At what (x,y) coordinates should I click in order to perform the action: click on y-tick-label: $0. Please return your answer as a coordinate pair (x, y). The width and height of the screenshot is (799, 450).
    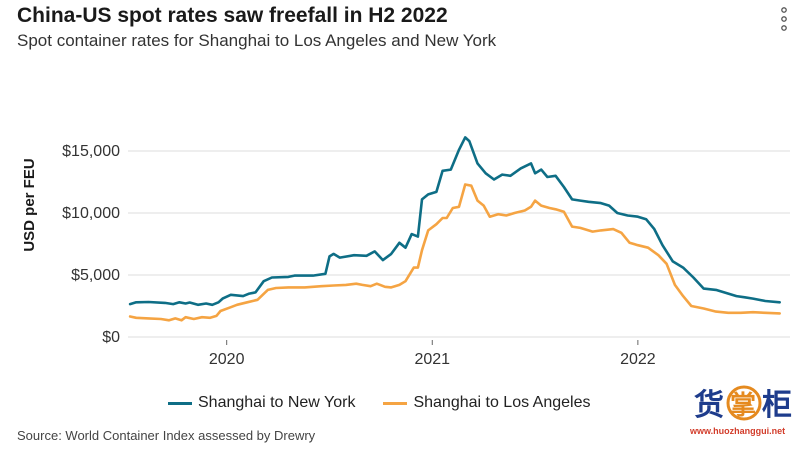
    Looking at the image, I should click on (111, 337).